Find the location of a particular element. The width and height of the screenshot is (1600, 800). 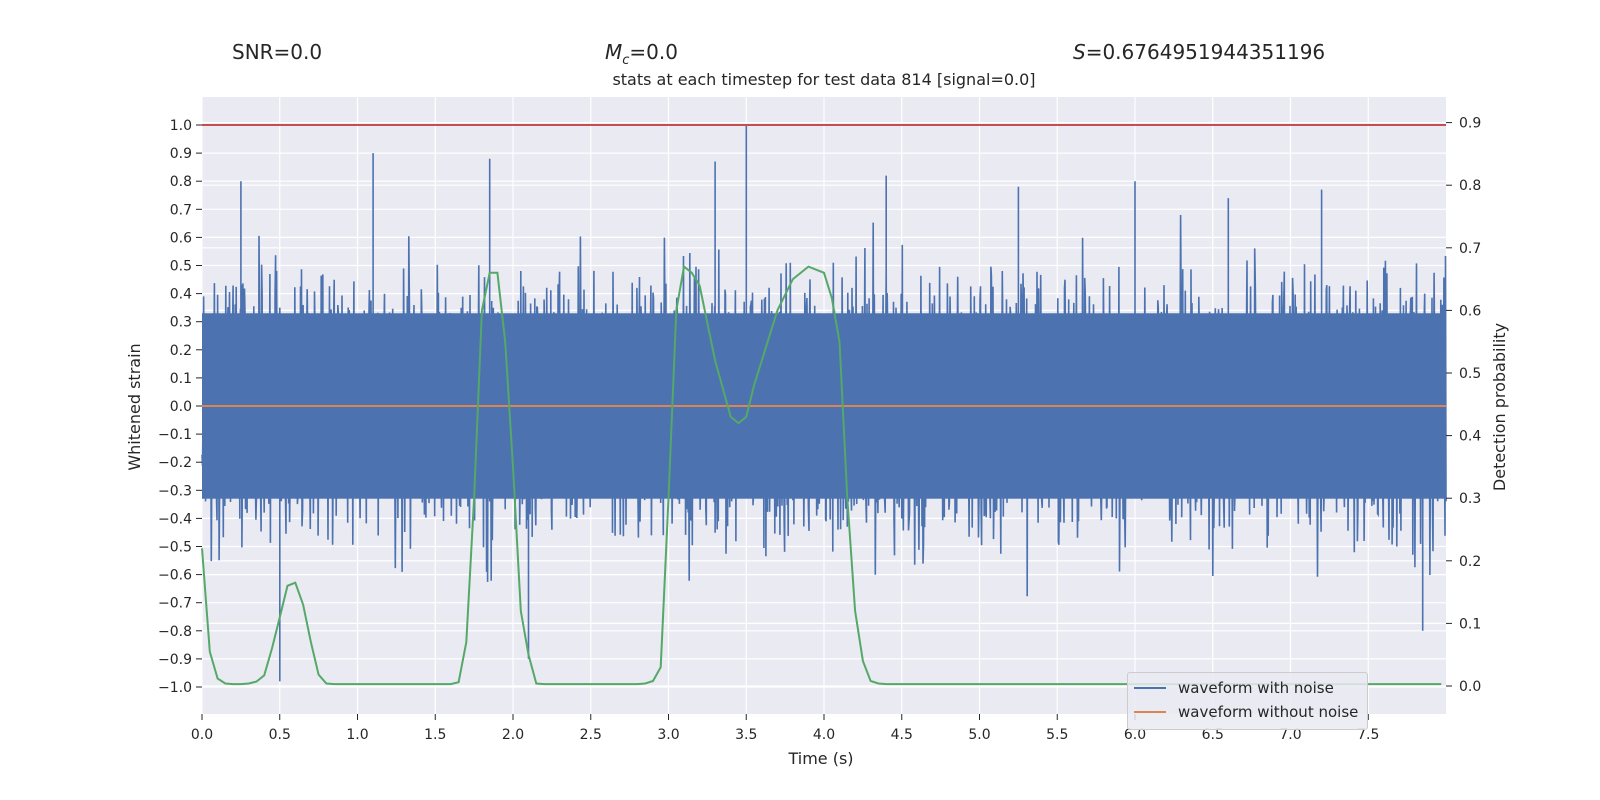

y-tick-label: 0.9 is located at coordinates (181, 154).